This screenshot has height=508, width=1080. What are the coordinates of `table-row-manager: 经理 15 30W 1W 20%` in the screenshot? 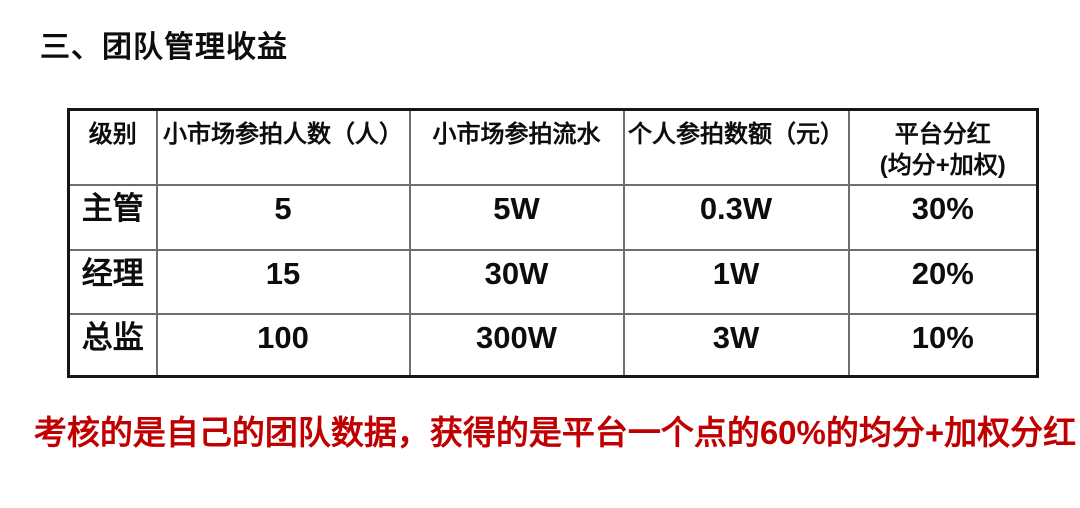 It's located at (553, 281).